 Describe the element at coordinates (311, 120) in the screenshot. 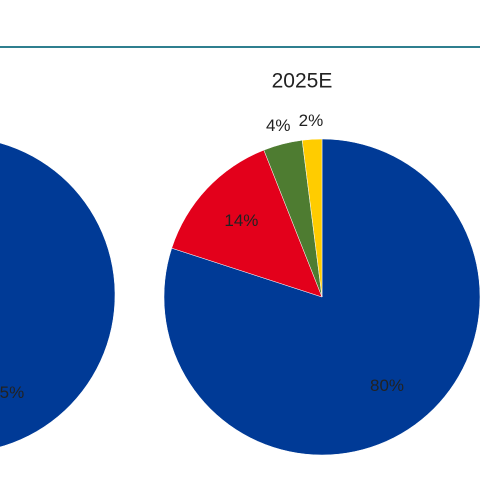

I see `data-label: 2%` at that location.